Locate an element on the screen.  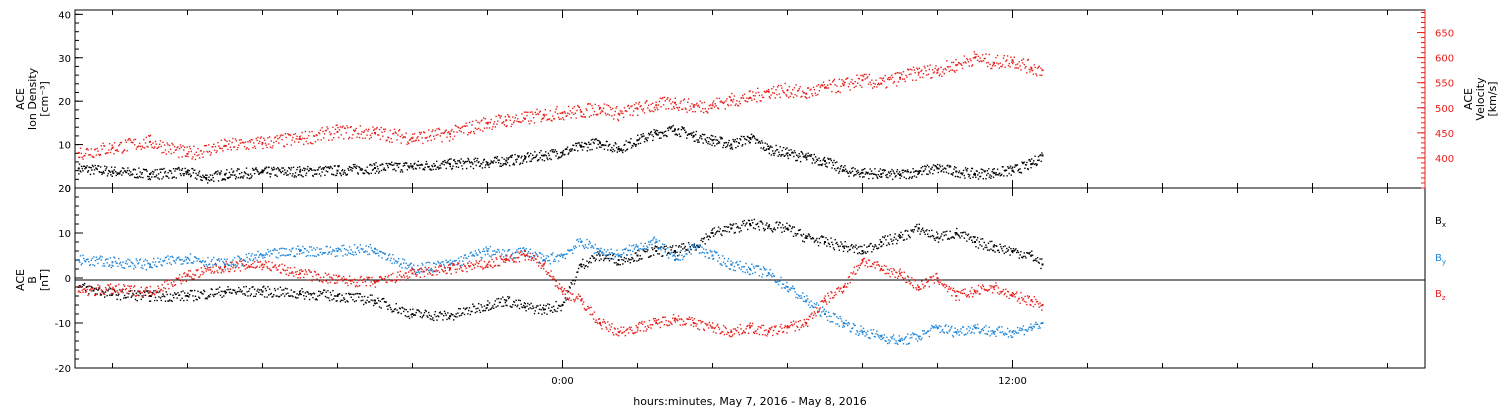
top-right-axis-label-line3: [km/s] is located at coordinates (1492, 98).